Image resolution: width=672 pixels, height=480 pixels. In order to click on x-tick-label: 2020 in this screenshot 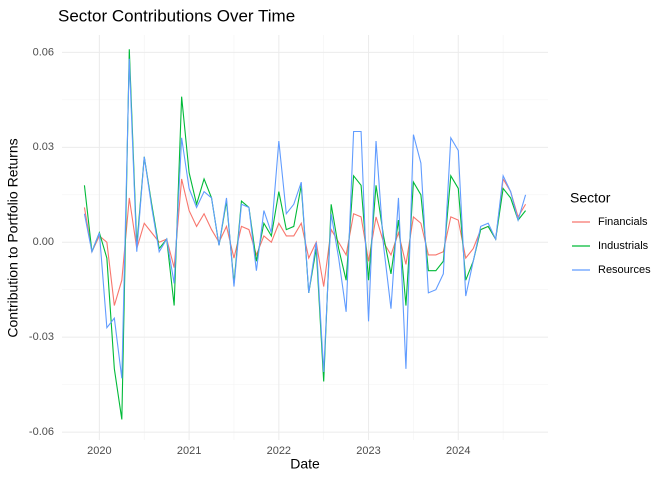, I will do `click(99, 451)`.